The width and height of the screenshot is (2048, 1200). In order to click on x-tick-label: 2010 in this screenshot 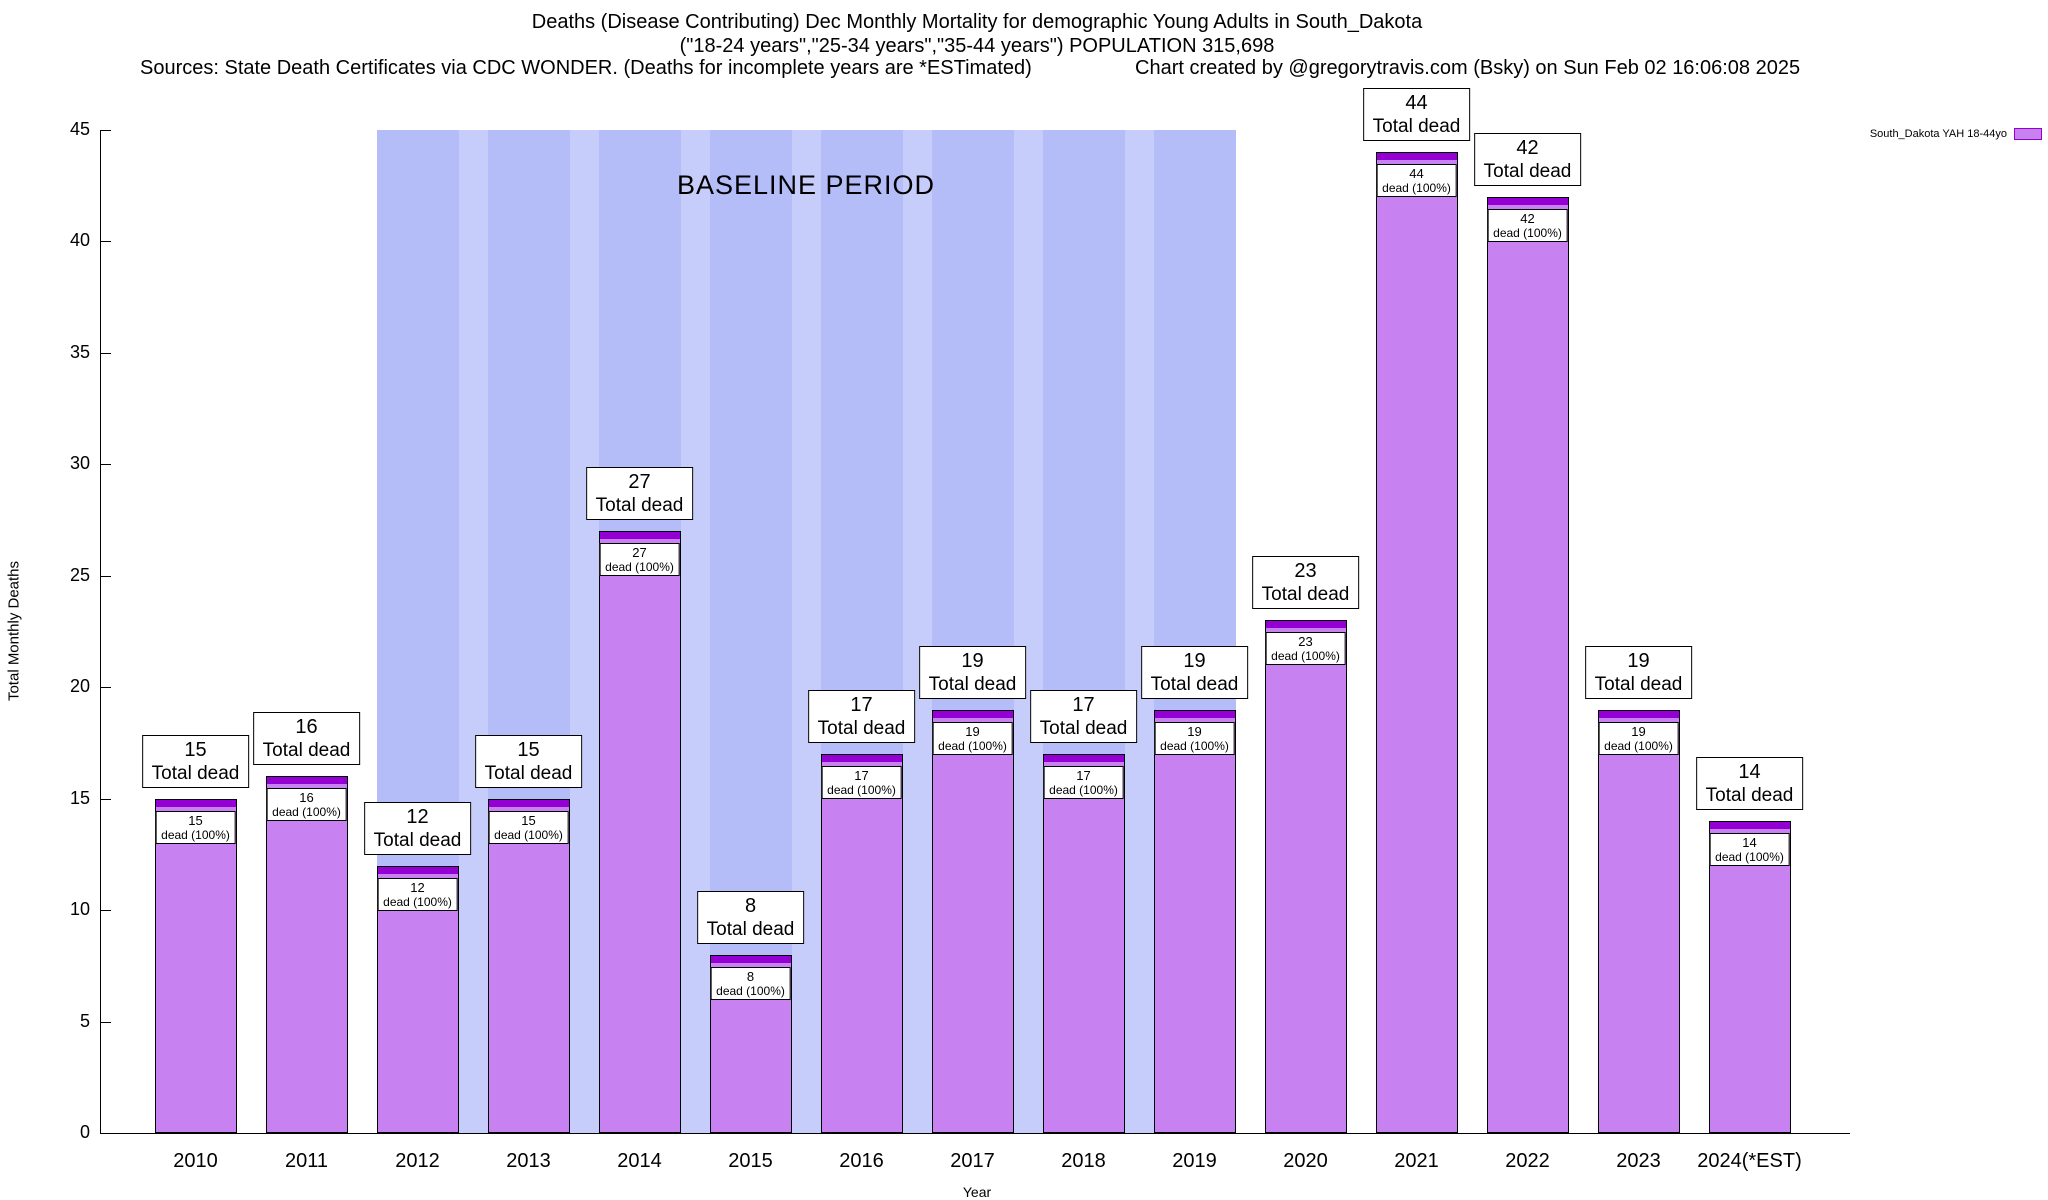, I will do `click(195, 1161)`.